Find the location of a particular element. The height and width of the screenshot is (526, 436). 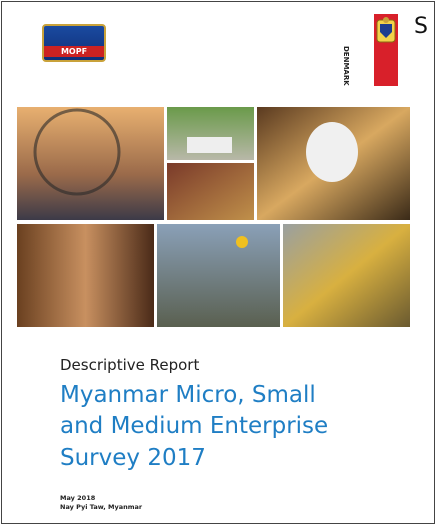

denmark-logo is located at coordinates (386, 50).